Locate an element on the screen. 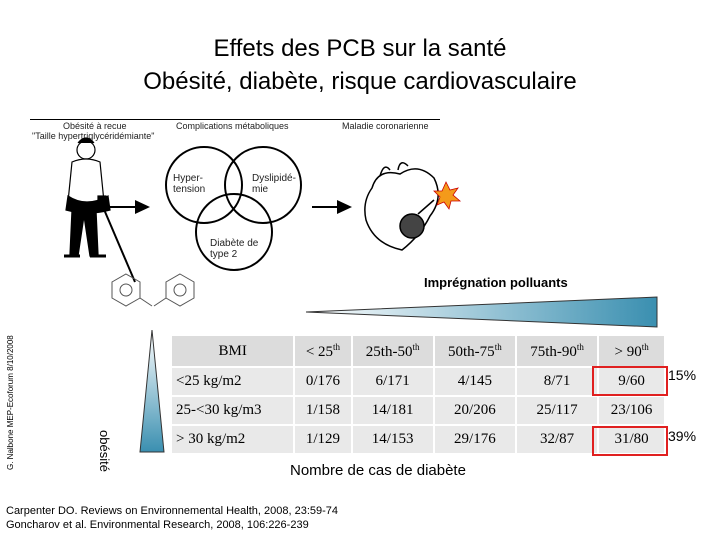 Image resolution: width=720 pixels, height=540 pixels. venn-label-2b: mie is located at coordinates (260, 189).